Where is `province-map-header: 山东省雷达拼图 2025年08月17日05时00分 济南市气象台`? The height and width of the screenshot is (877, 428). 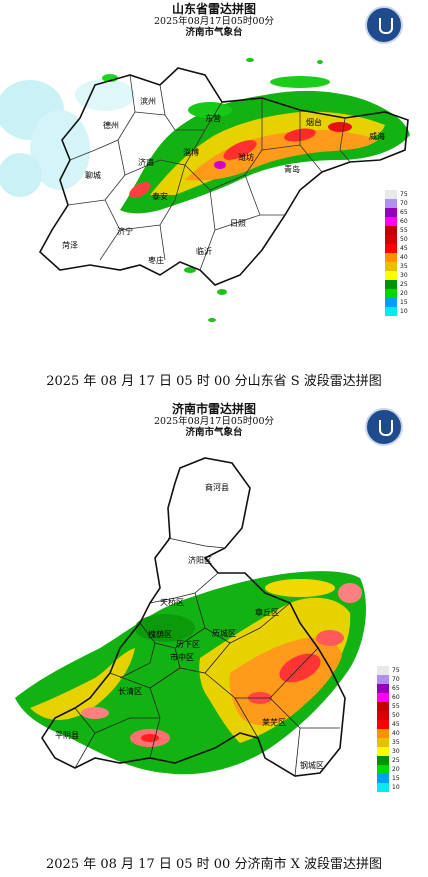
province-map-header: 山东省雷达拼图 2025年08月17日05时00分 济南市气象台 is located at coordinates (214, 20).